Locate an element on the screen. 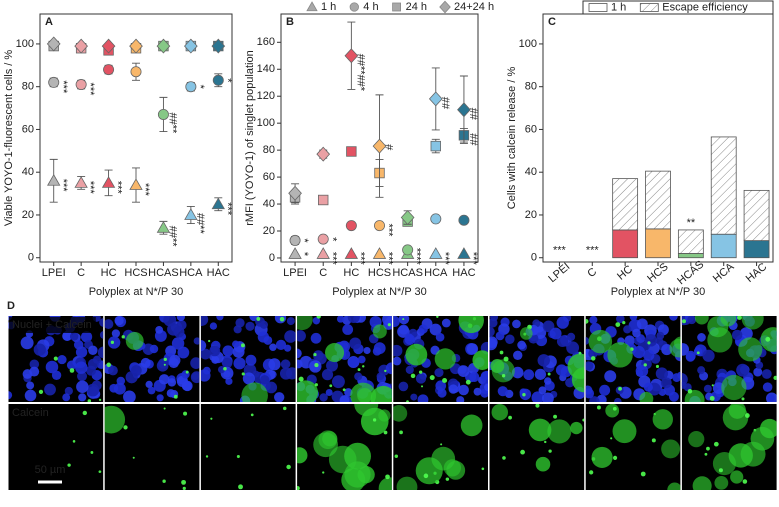 This screenshot has width=779, height=507. scale-bar-label: 50 µm is located at coordinates (50, 470).